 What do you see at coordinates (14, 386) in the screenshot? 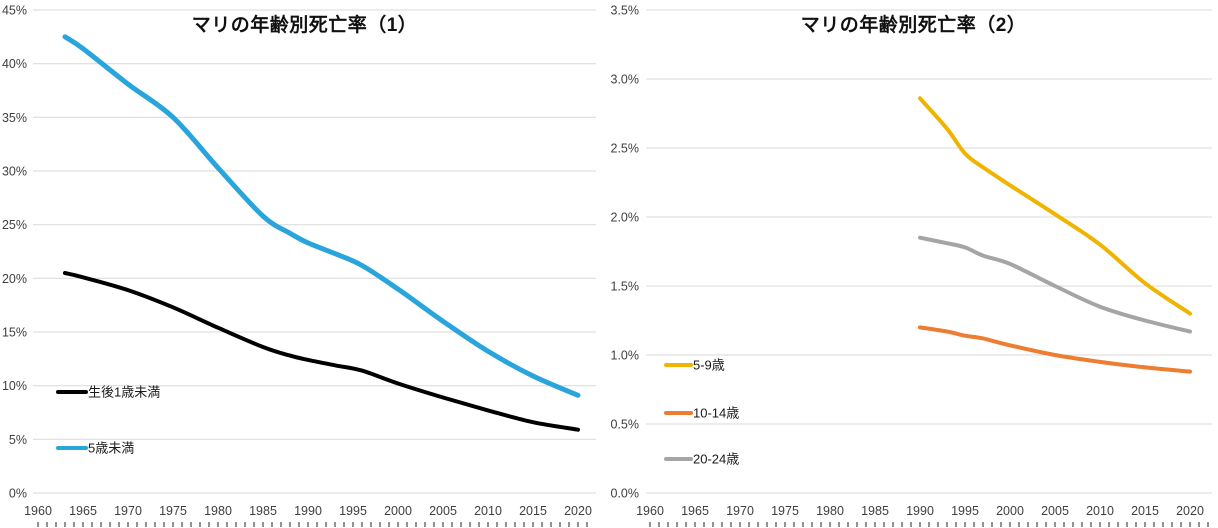
I see `y-axis-tick-label: 10%` at bounding box center [14, 386].